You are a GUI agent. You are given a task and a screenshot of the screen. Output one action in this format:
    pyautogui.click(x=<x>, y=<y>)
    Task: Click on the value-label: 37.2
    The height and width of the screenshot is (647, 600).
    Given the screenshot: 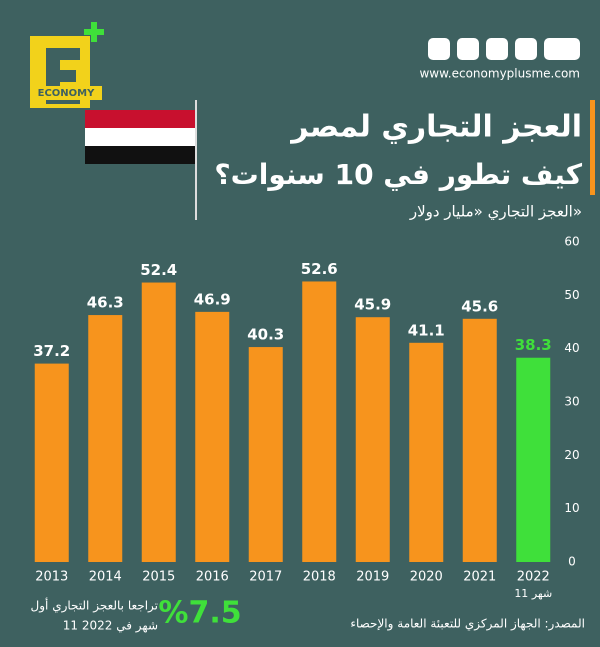 What is the action you would take?
    pyautogui.click(x=51, y=351)
    